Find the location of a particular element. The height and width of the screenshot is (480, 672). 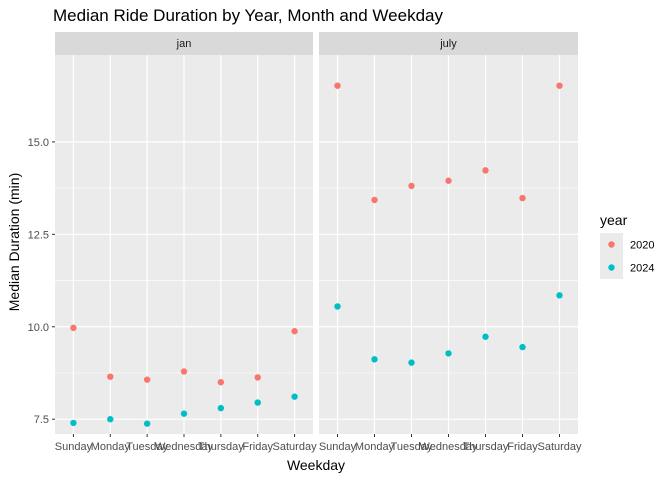

legend-label-2024: 2024 is located at coordinates (642, 269).